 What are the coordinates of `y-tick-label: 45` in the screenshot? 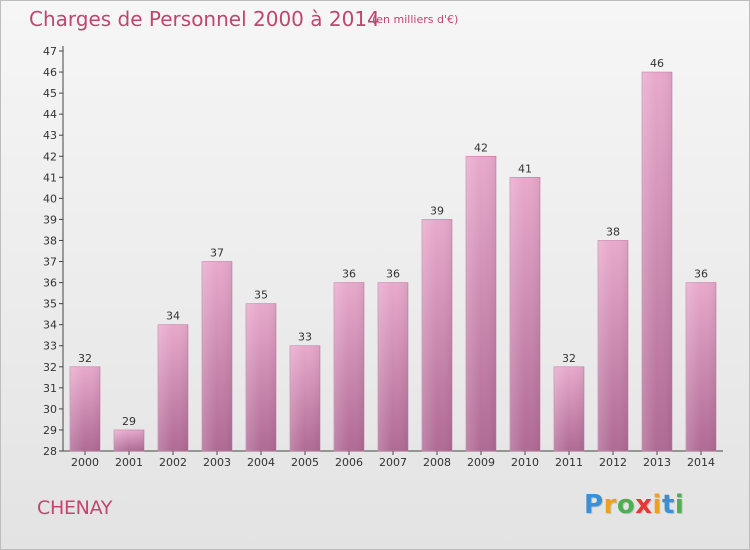 It's located at (50, 93).